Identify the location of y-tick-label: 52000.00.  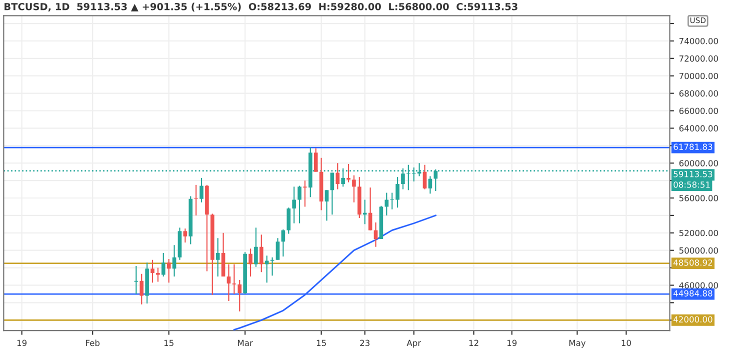
(698, 233).